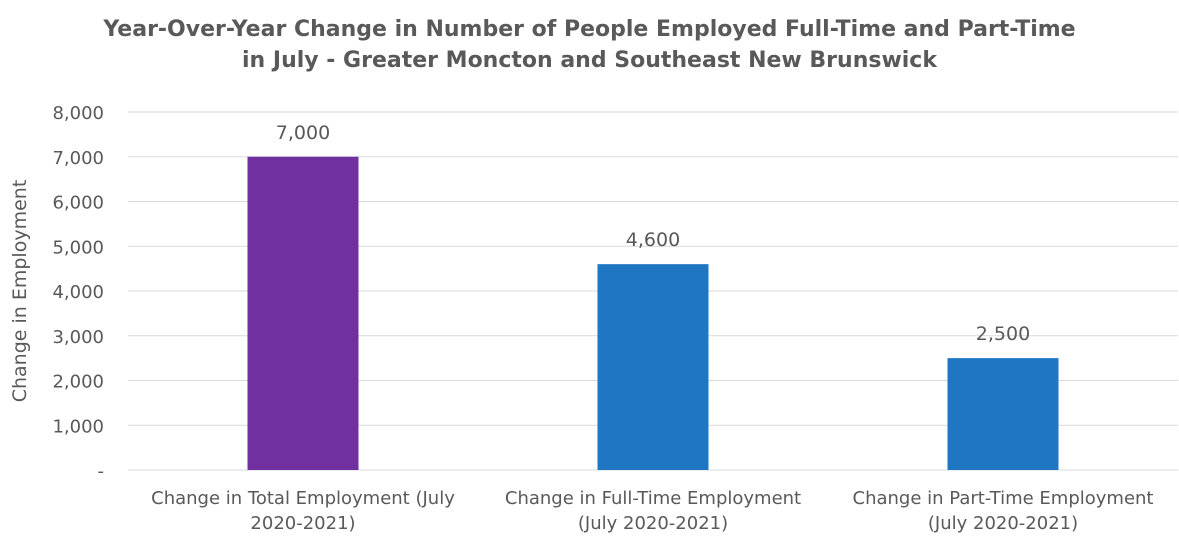  I want to click on y-tick-label: 3,000, so click(78, 337).